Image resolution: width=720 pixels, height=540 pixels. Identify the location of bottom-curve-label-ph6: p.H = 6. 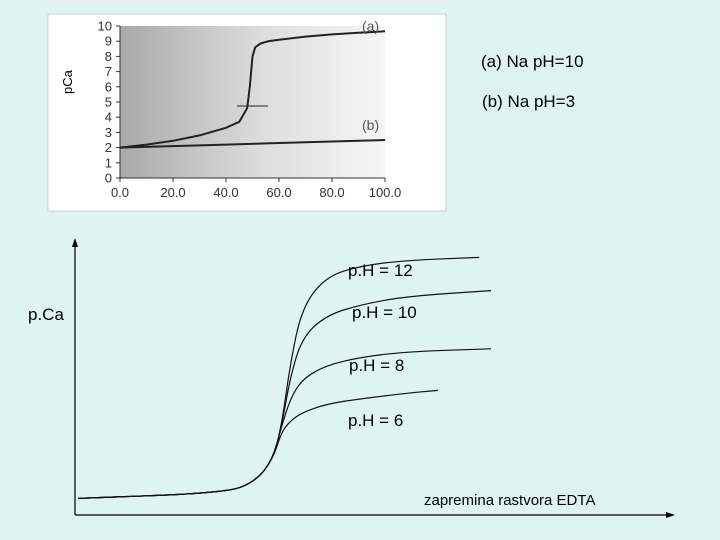
(376, 420).